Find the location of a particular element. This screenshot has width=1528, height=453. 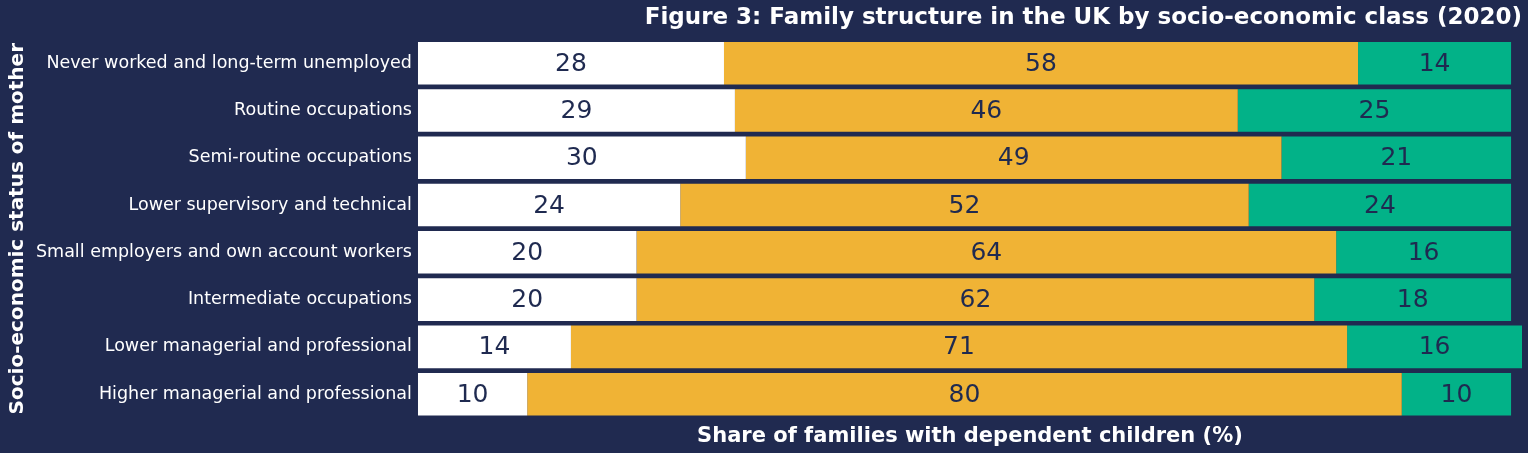

y-tick-label: Lower managerial and professional is located at coordinates (258, 345).